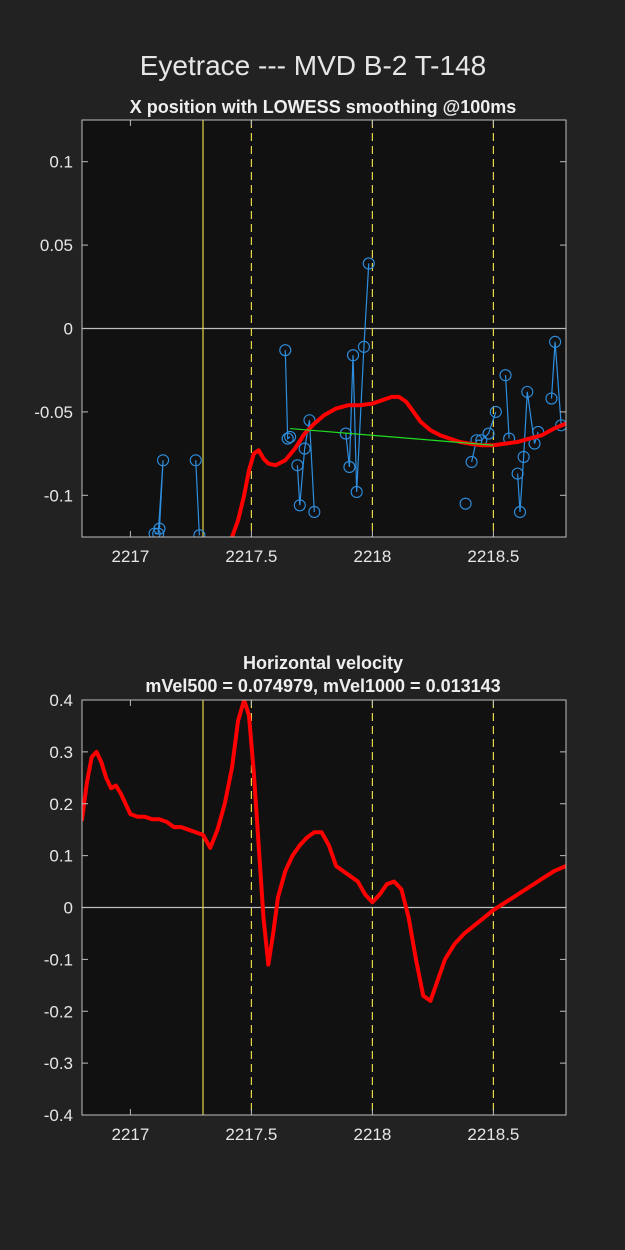 Image resolution: width=625 pixels, height=1250 pixels. What do you see at coordinates (58, 1063) in the screenshot?
I see `y-tick-label: -0.3` at bounding box center [58, 1063].